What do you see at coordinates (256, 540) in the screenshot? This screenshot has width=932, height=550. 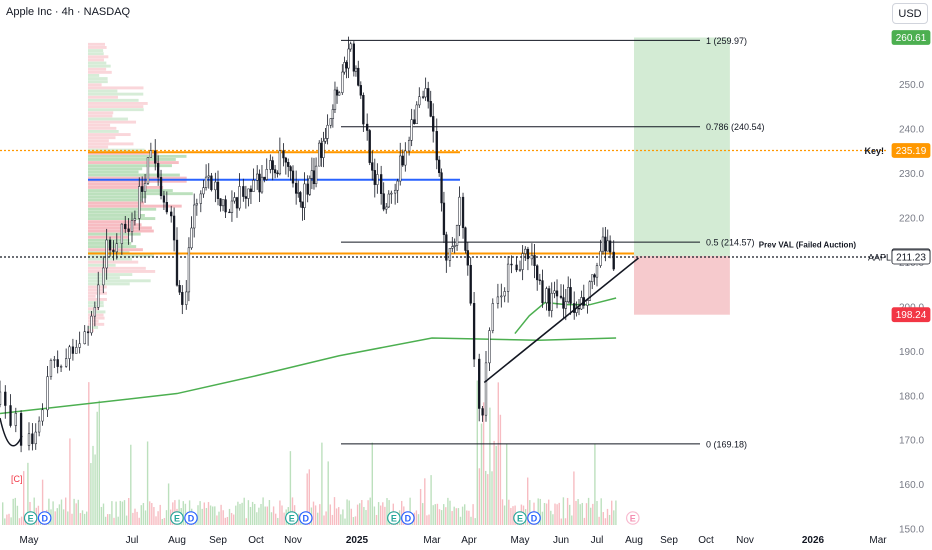 I see `x-tick-label: Oct` at bounding box center [256, 540].